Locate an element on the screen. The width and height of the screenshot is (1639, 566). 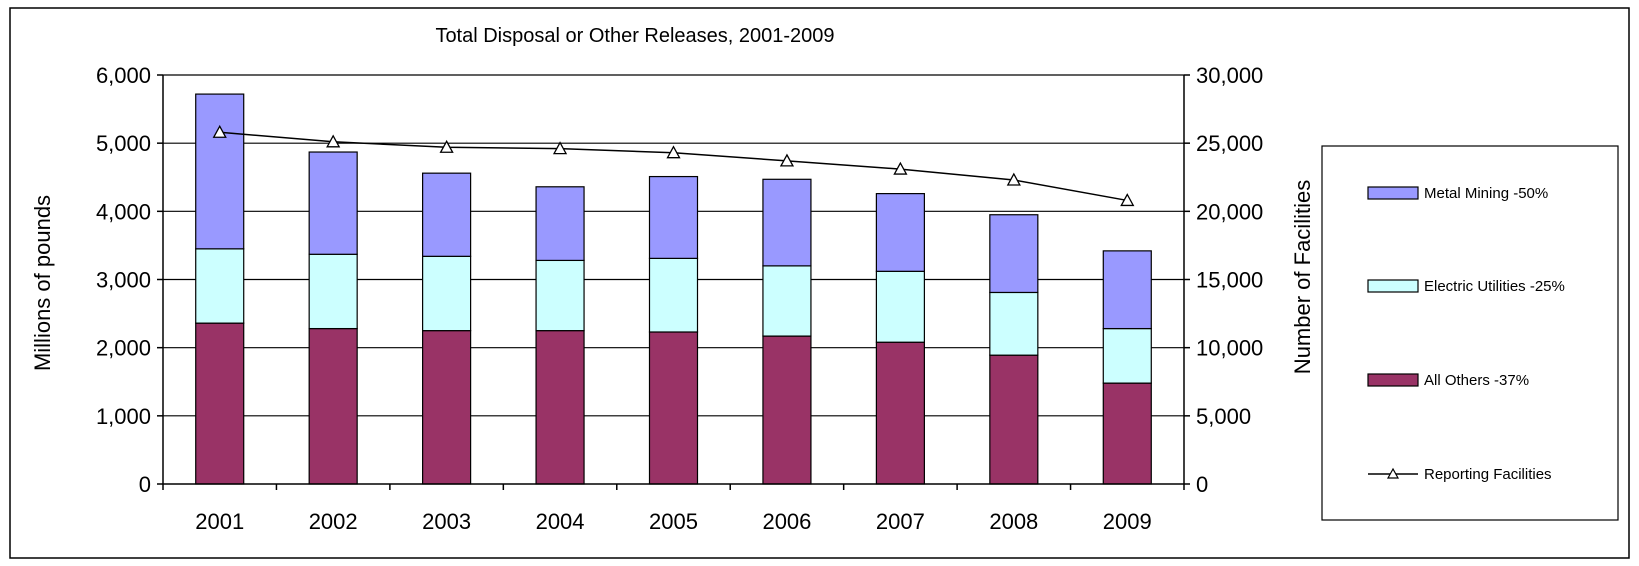
legend-label: All Others -37% is located at coordinates (1476, 380).